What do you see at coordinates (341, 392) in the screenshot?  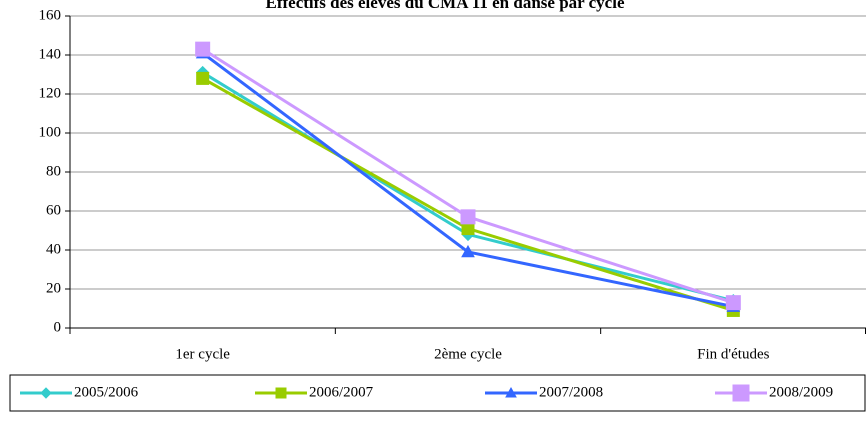 I see `legend-label: 2006/2007` at bounding box center [341, 392].